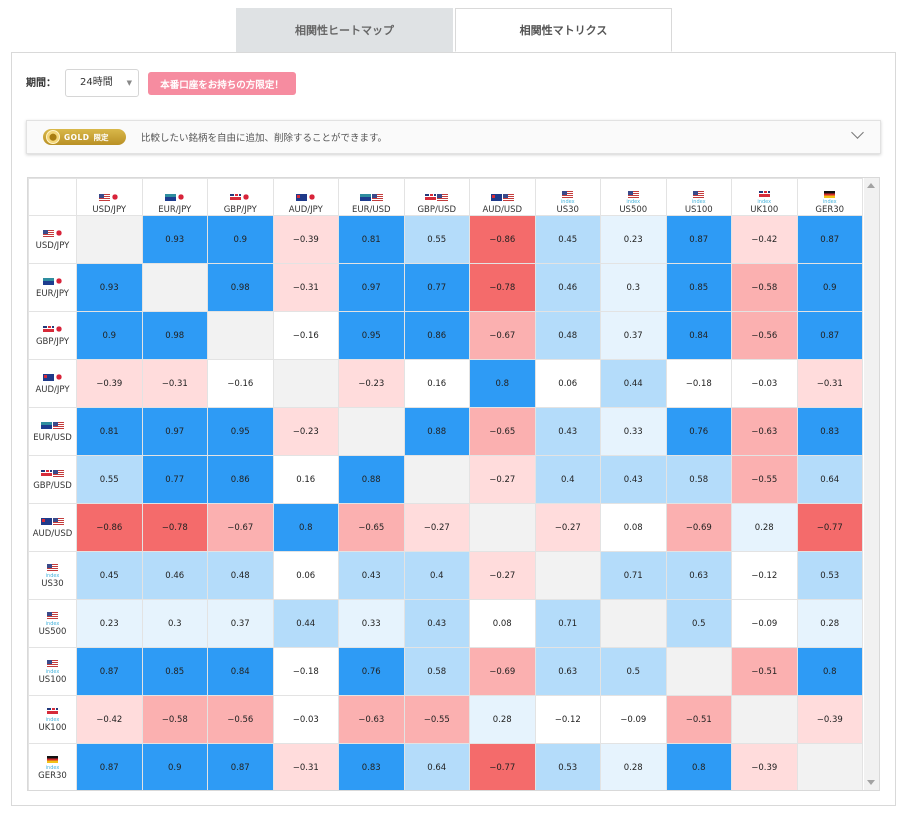 This screenshot has width=911, height=820. Describe the element at coordinates (567, 210) in the screenshot. I see `column-header-label: US30` at that location.